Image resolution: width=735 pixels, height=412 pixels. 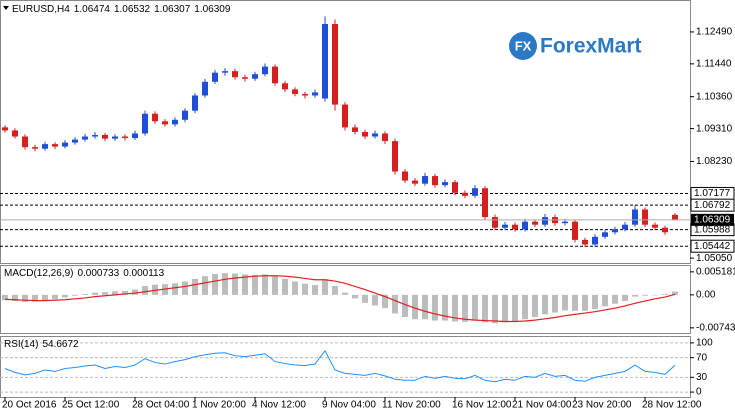 What do you see at coordinates (29, 405) in the screenshot?
I see `x-tick-label: 20 Oct 2016` at bounding box center [29, 405].